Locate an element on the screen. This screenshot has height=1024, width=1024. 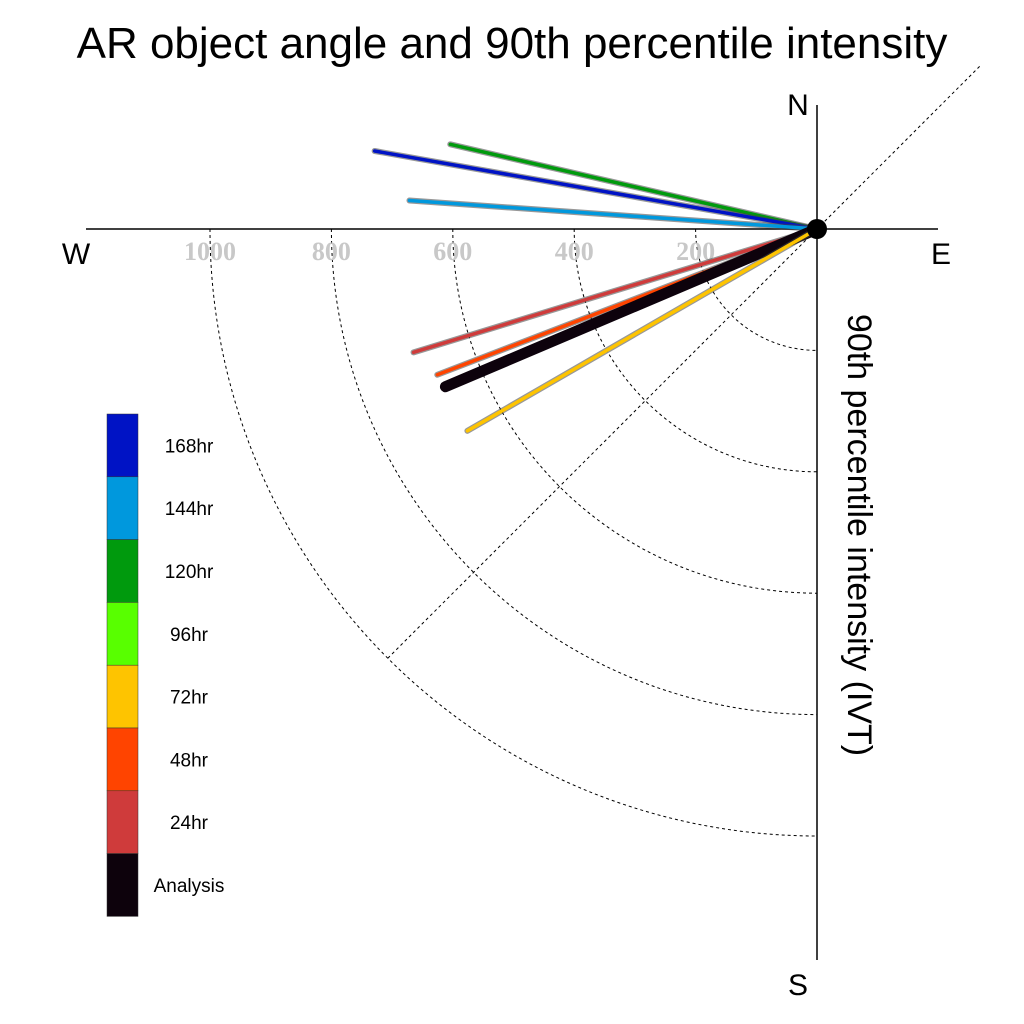
compass-east-label: E is located at coordinates (941, 254).